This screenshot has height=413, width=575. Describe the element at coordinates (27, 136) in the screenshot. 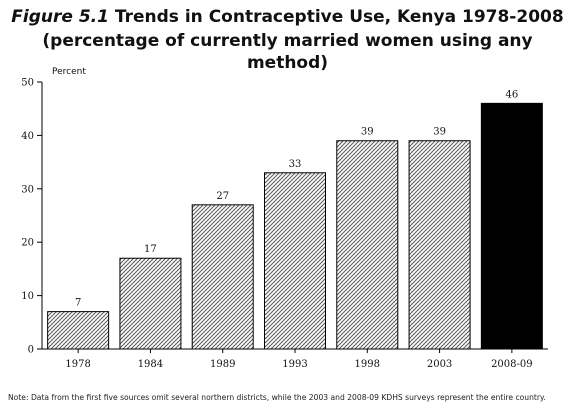

I see `y-tick-label: 40` at that location.